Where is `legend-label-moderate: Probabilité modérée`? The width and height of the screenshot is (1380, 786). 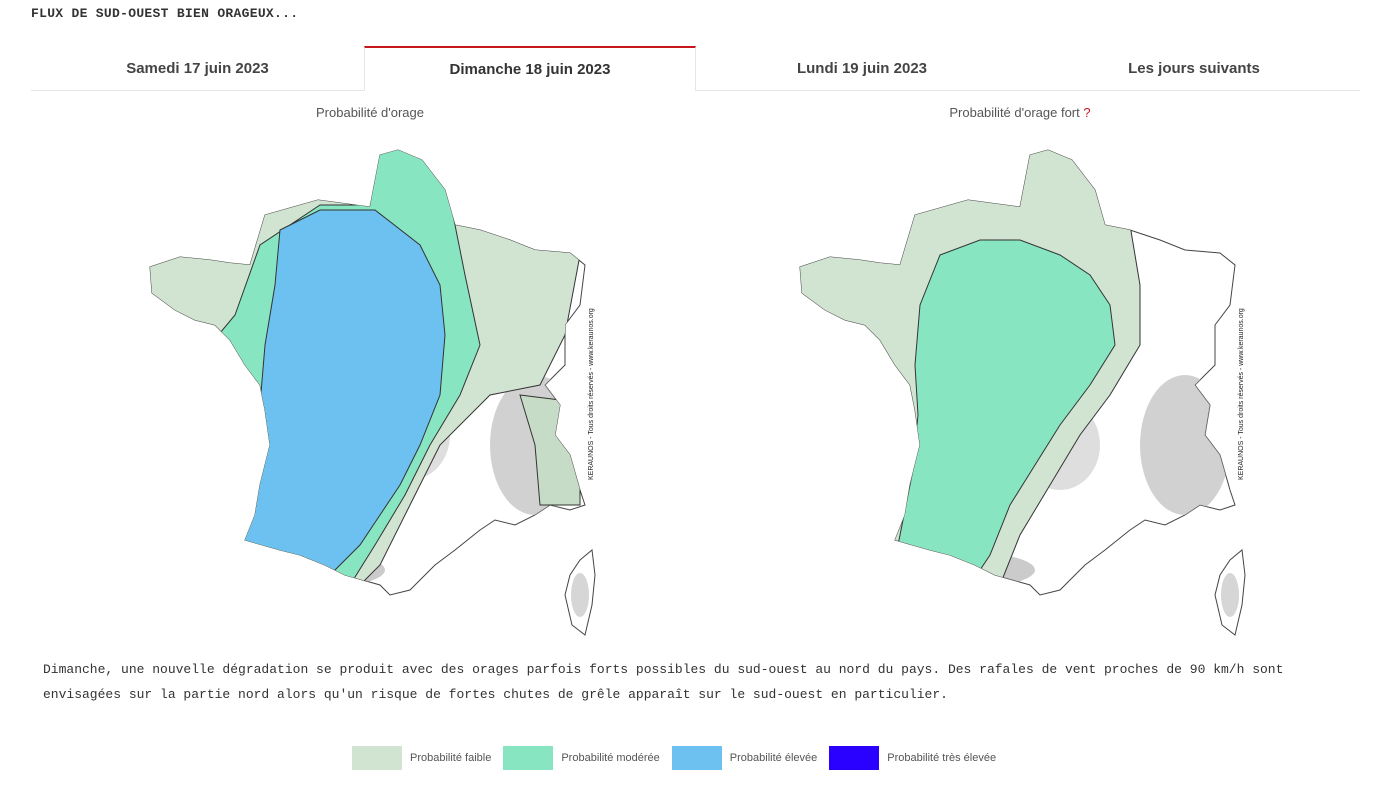 legend-label-moderate: Probabilité modérée is located at coordinates (610, 758).